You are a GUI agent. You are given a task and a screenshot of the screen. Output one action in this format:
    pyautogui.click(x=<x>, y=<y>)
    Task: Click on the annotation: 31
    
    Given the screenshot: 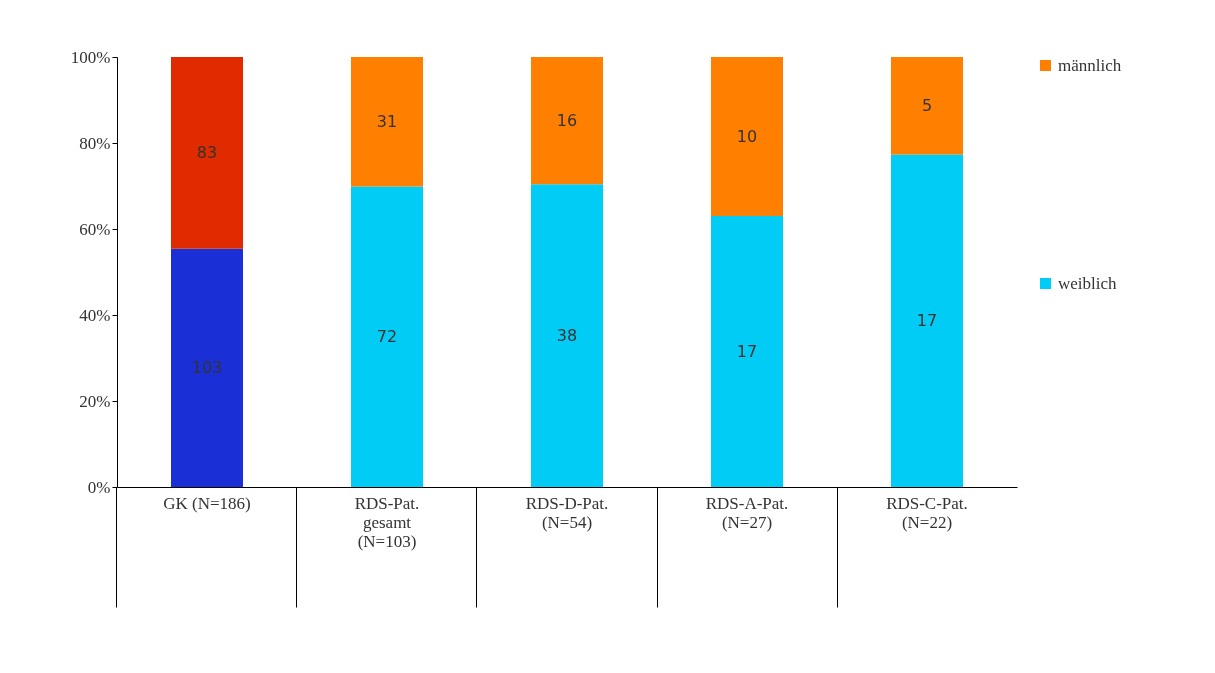 What is the action you would take?
    pyautogui.click(x=387, y=121)
    